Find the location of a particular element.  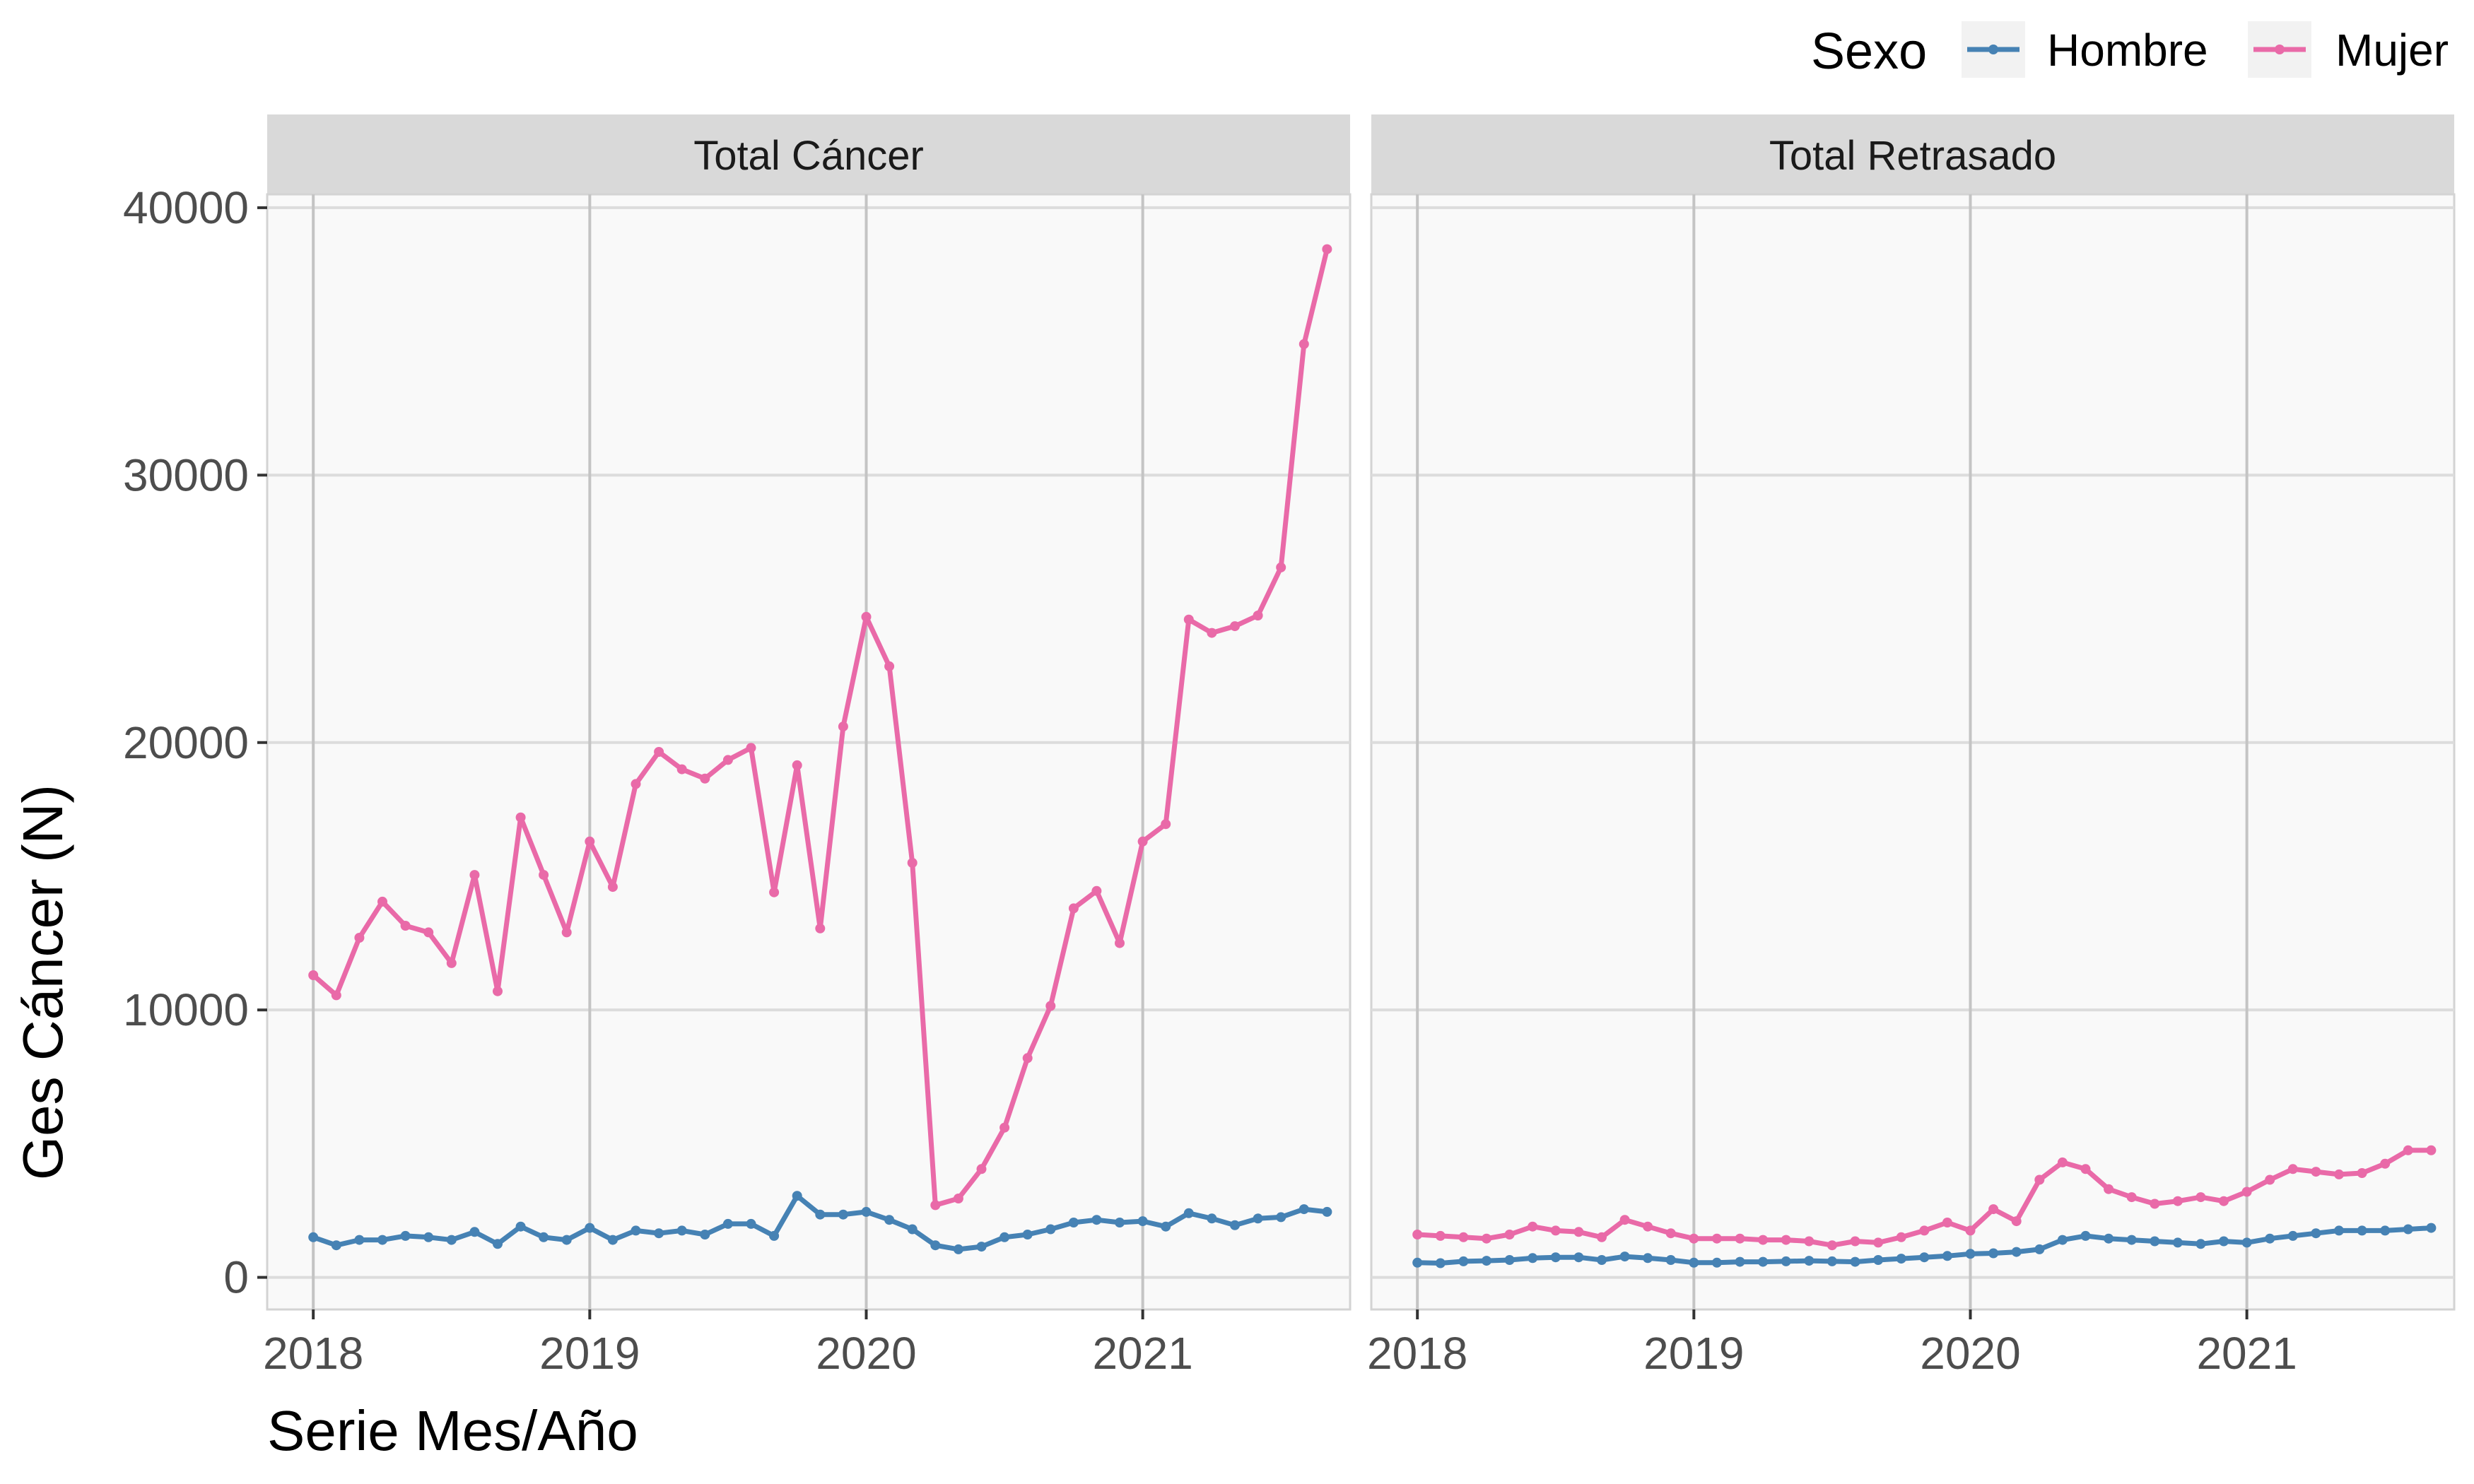

panel-strip is located at coordinates (808, 154).